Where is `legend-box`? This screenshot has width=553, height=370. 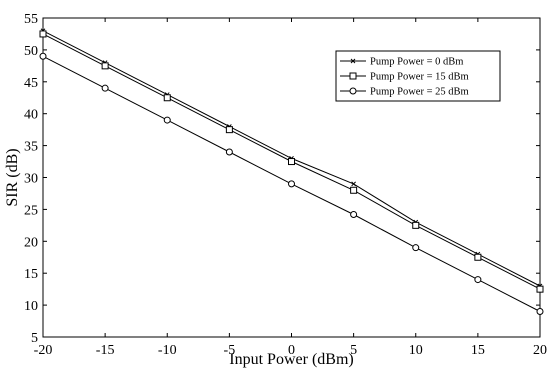
legend-box is located at coordinates (418, 76).